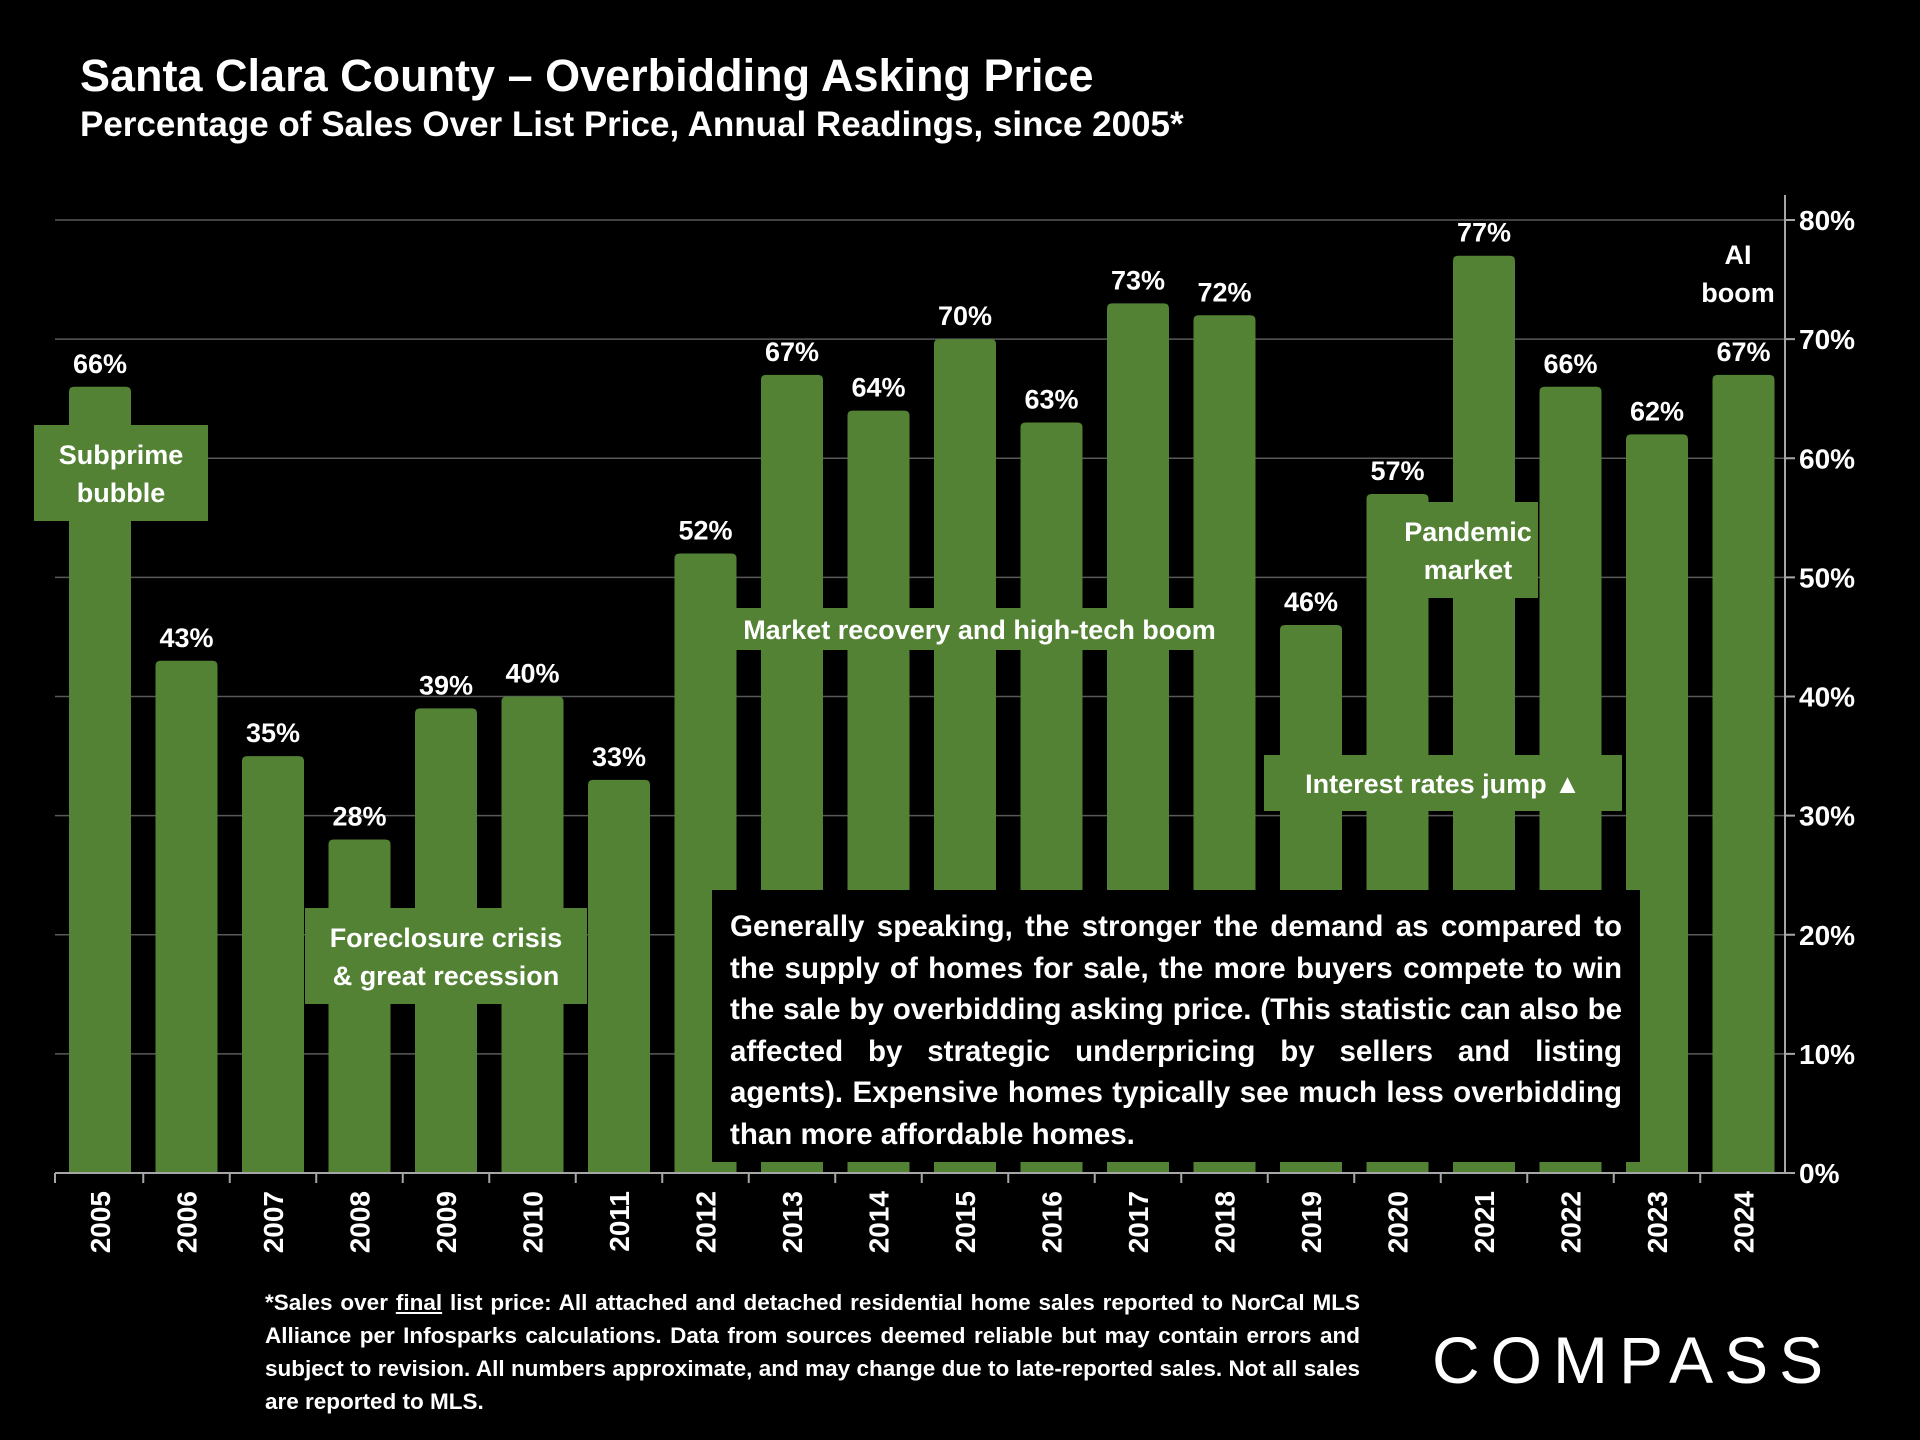  I want to click on y-tick-label: 60%, so click(1827, 458).